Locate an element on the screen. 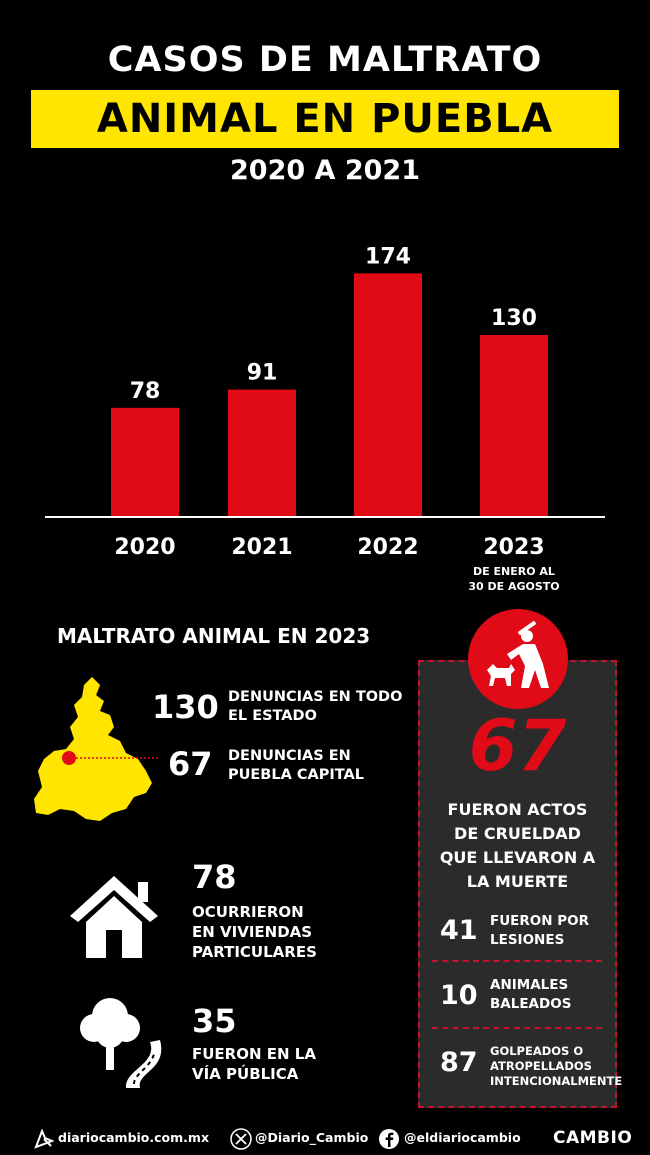 The width and height of the screenshot is (650, 1155). brand-logo: CAMBIO is located at coordinates (593, 1138).